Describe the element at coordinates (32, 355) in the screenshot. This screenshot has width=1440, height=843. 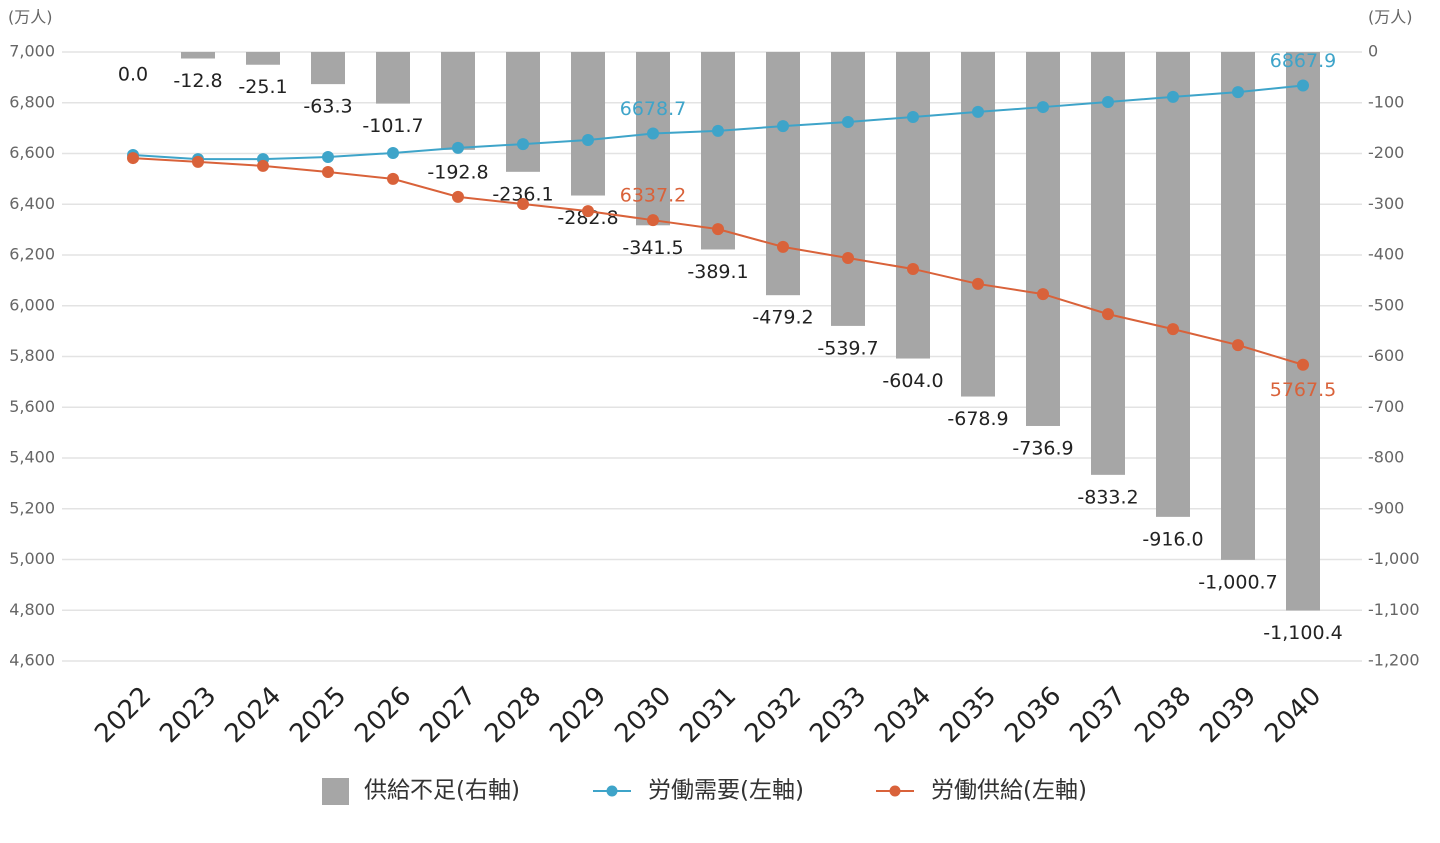
I see `y-tick-label: 5,800` at that location.